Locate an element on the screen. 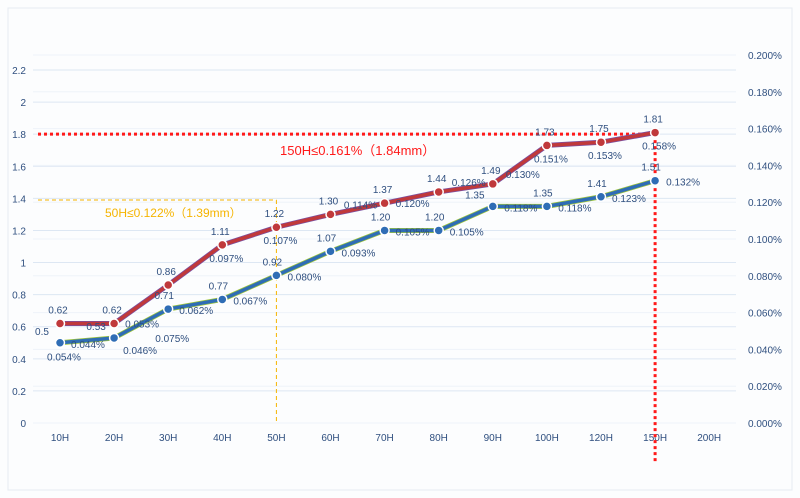 The height and width of the screenshot is (498, 800). x-tick-label: 10H is located at coordinates (60, 438).